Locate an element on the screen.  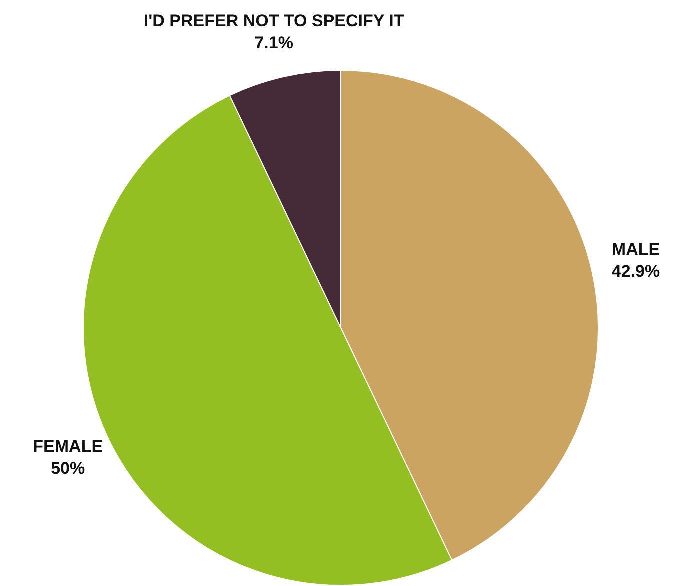
data-label: 42.9% is located at coordinates (636, 271).